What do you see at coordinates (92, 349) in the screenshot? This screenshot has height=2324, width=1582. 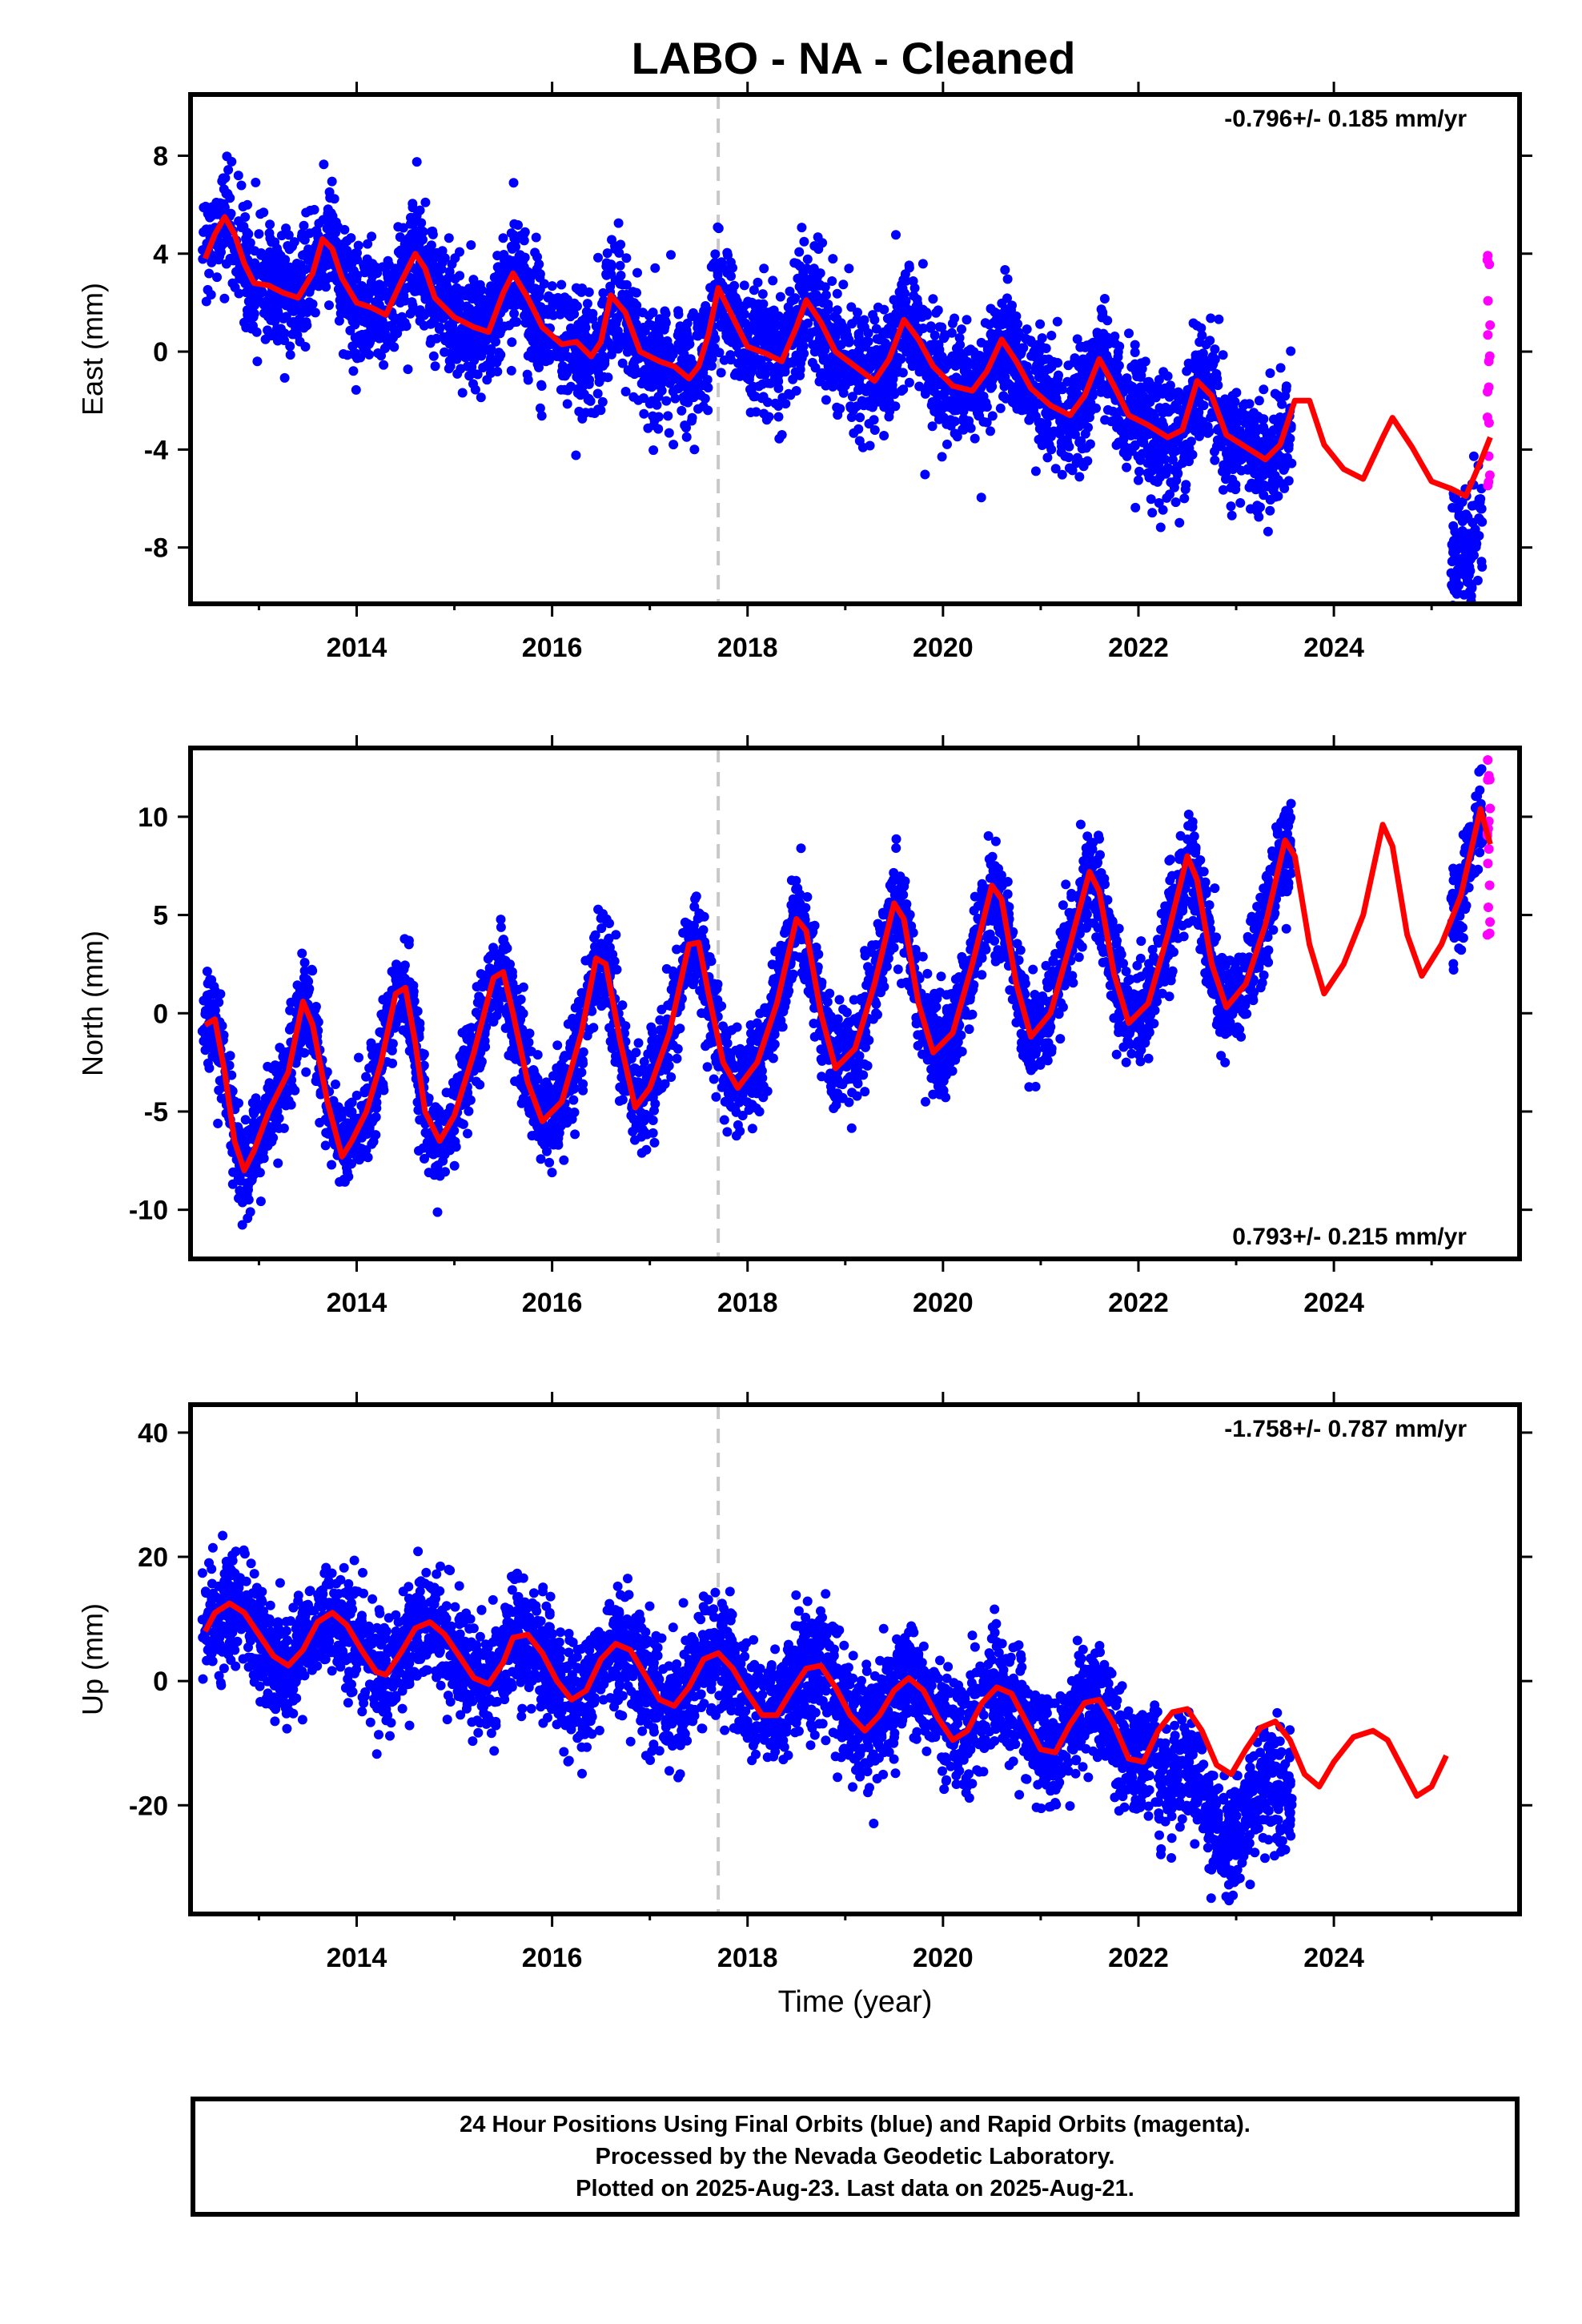 I see `y-axis-label: East (mm)` at bounding box center [92, 349].